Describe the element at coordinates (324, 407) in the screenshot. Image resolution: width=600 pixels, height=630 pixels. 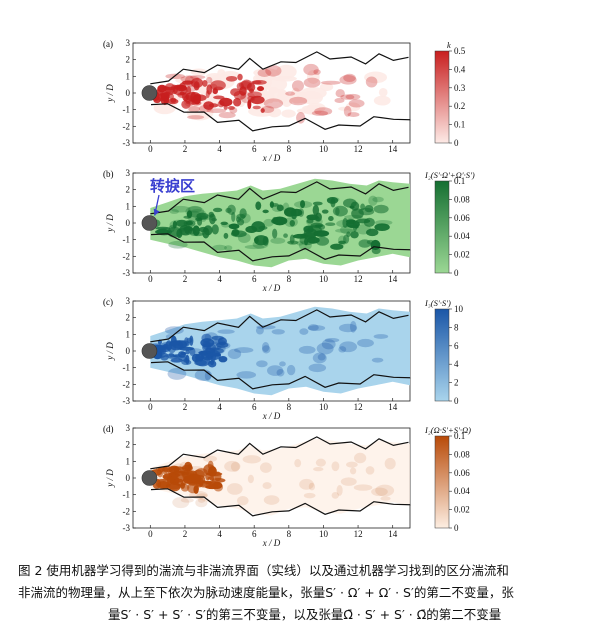
I see `x-tick-label: 10` at that location.